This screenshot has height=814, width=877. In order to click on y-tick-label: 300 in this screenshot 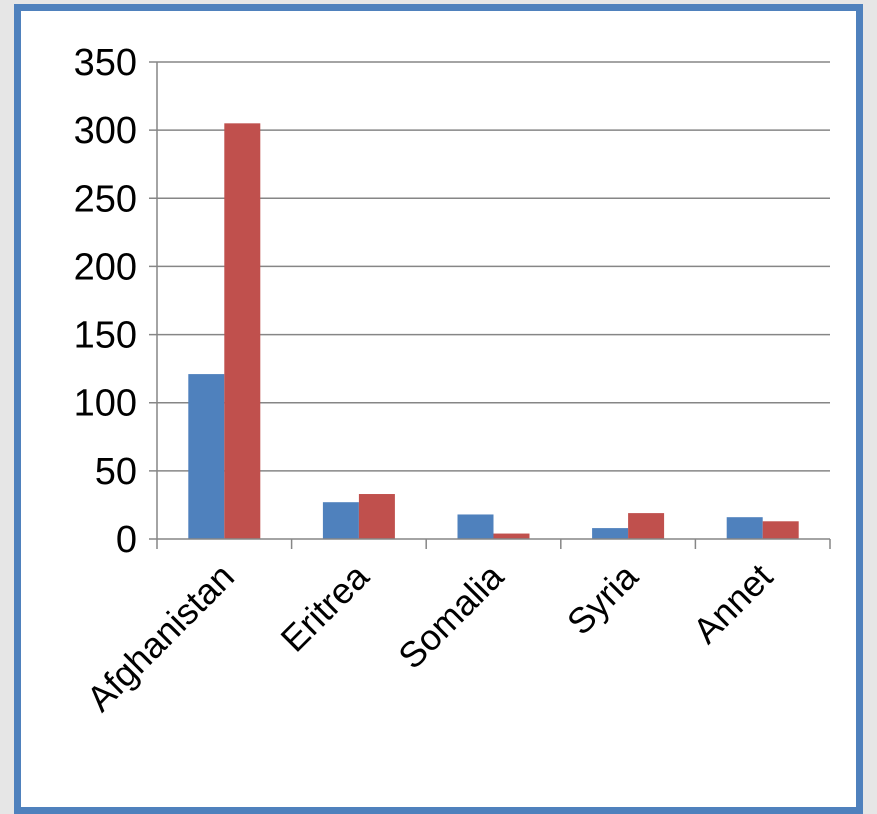, I will do `click(105, 131)`.